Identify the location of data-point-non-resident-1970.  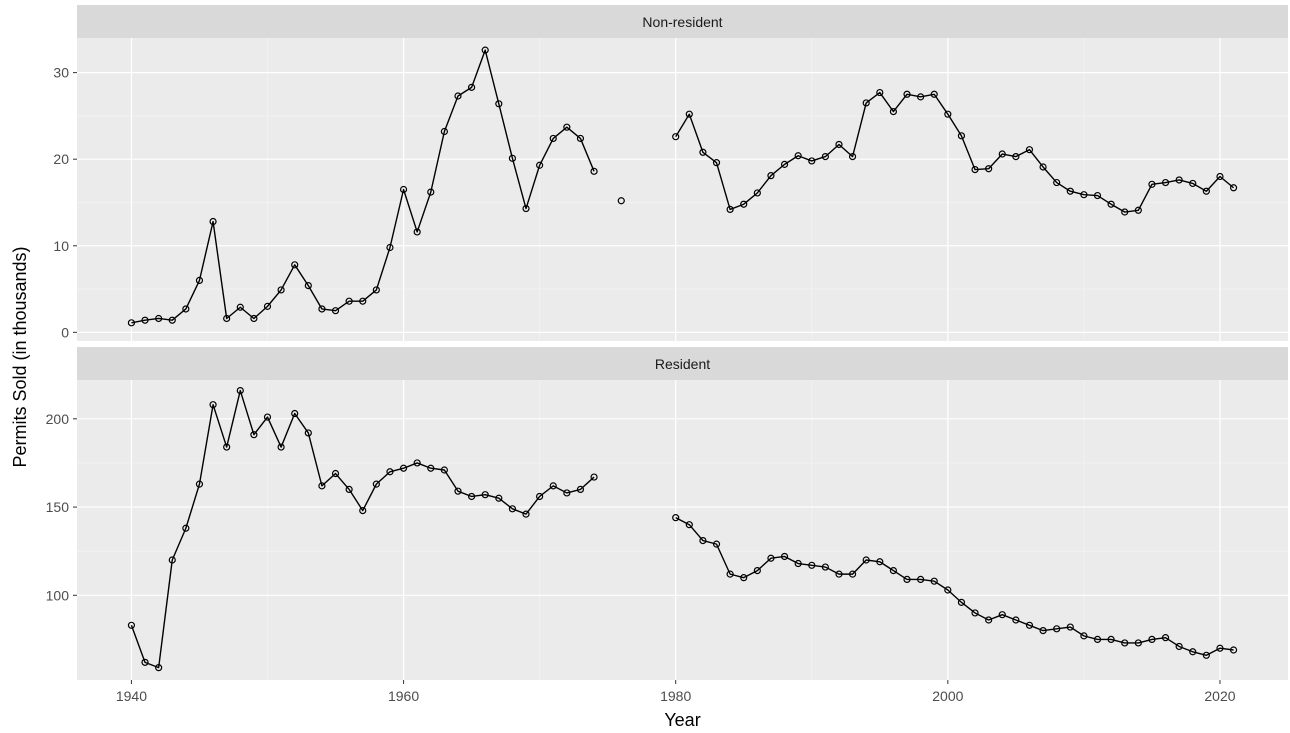
(540, 165).